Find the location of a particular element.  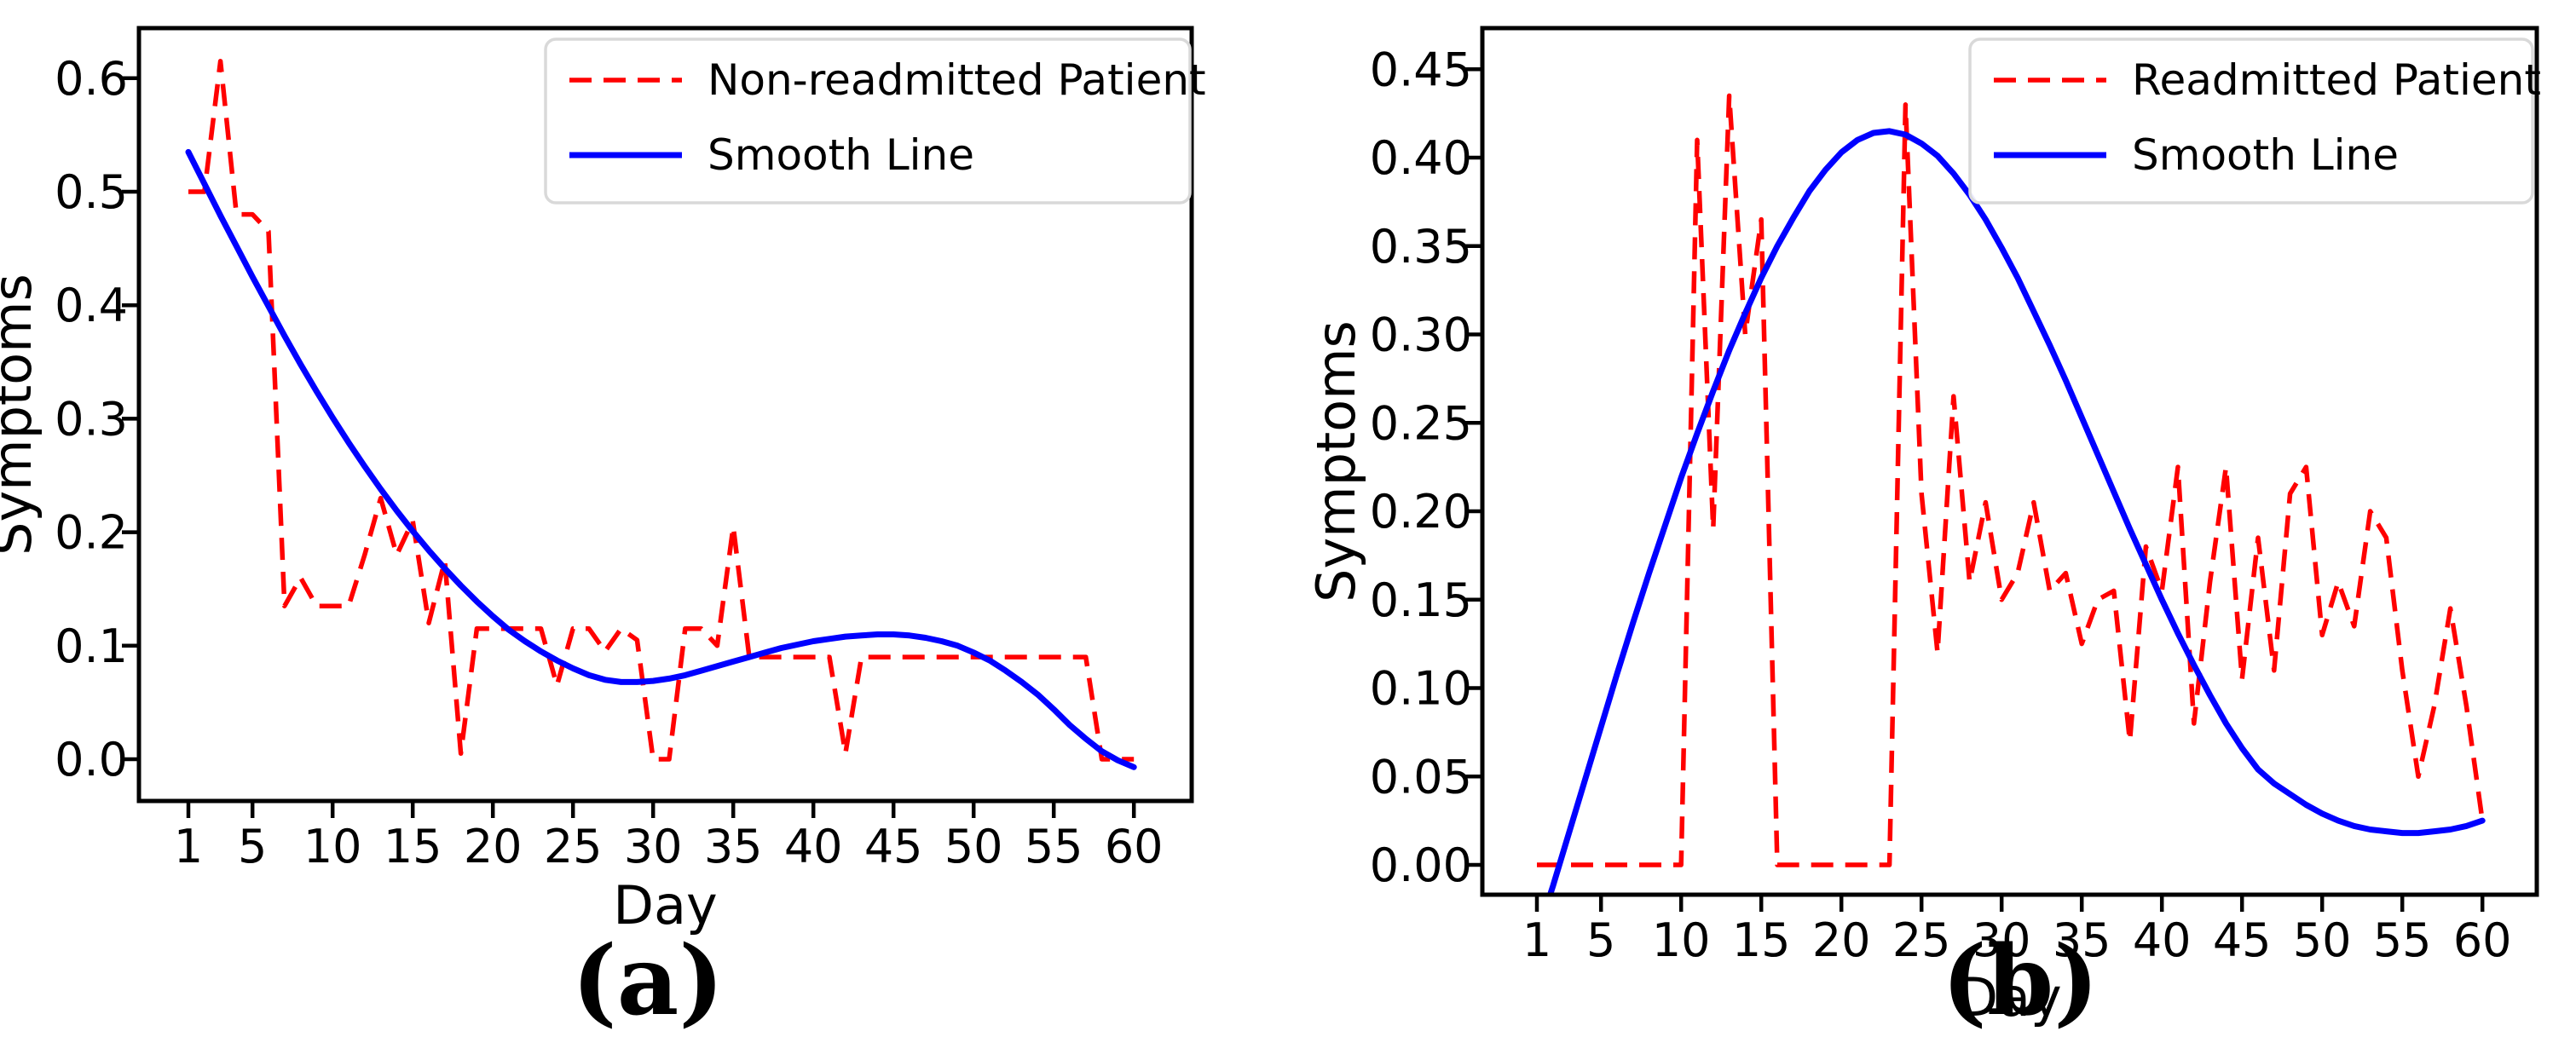

y-tick-label: 0.05 is located at coordinates (1421, 777).